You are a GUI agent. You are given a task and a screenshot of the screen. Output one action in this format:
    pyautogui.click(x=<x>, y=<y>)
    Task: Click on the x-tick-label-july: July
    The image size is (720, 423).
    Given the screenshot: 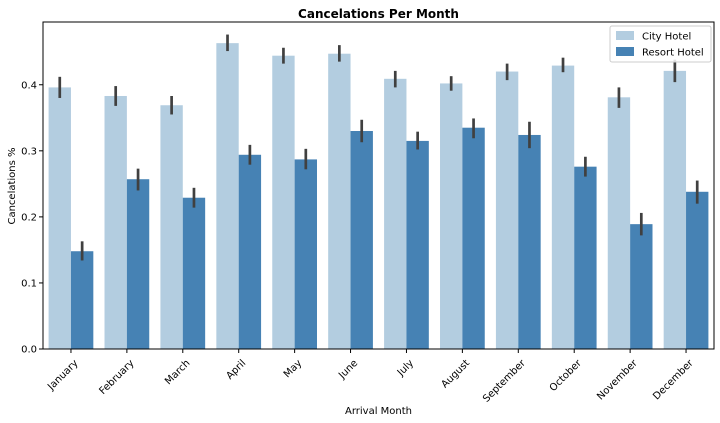 What is the action you would take?
    pyautogui.click(x=405, y=368)
    